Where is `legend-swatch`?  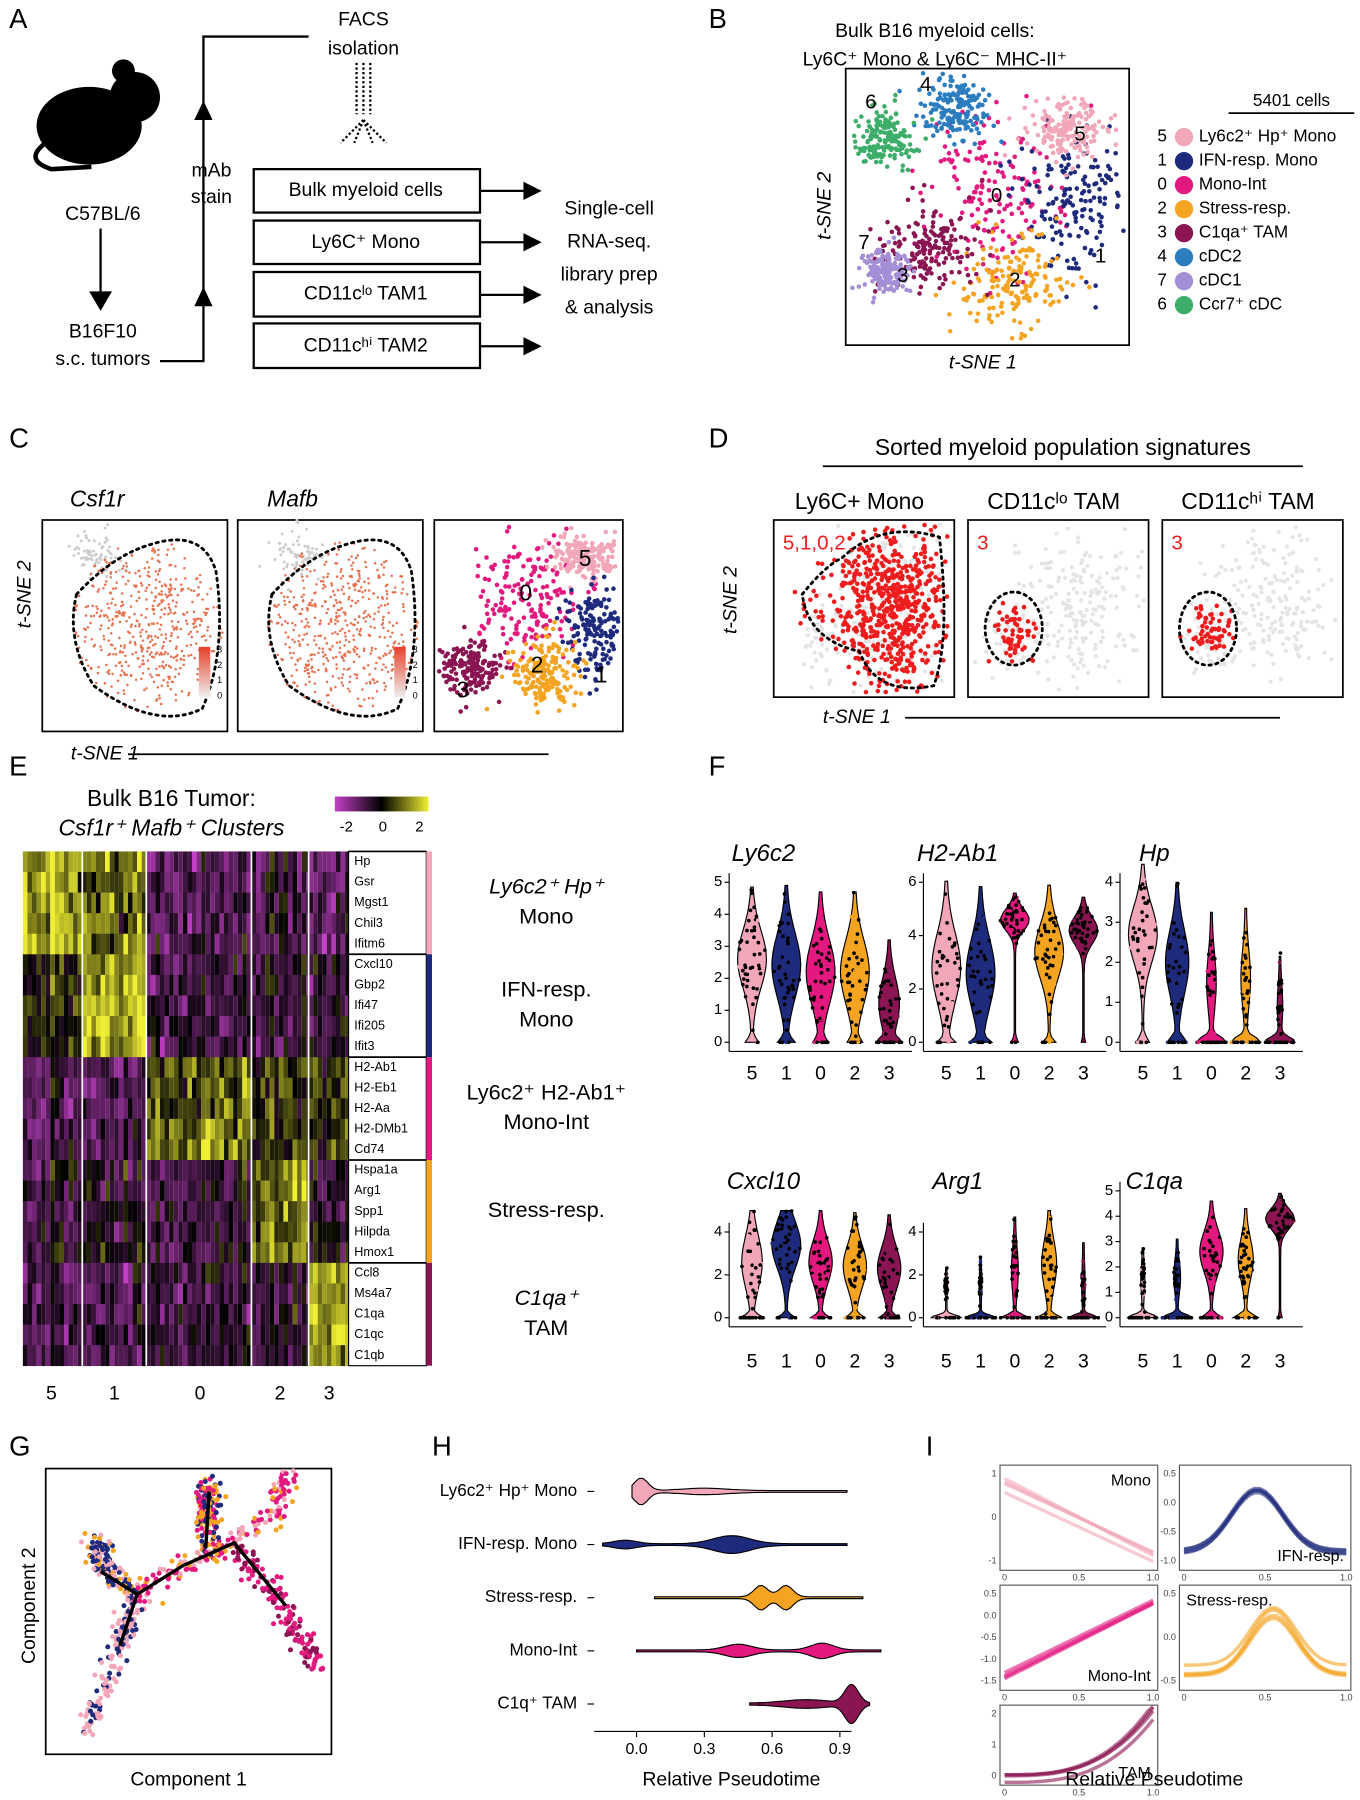 legend-swatch is located at coordinates (1184, 305).